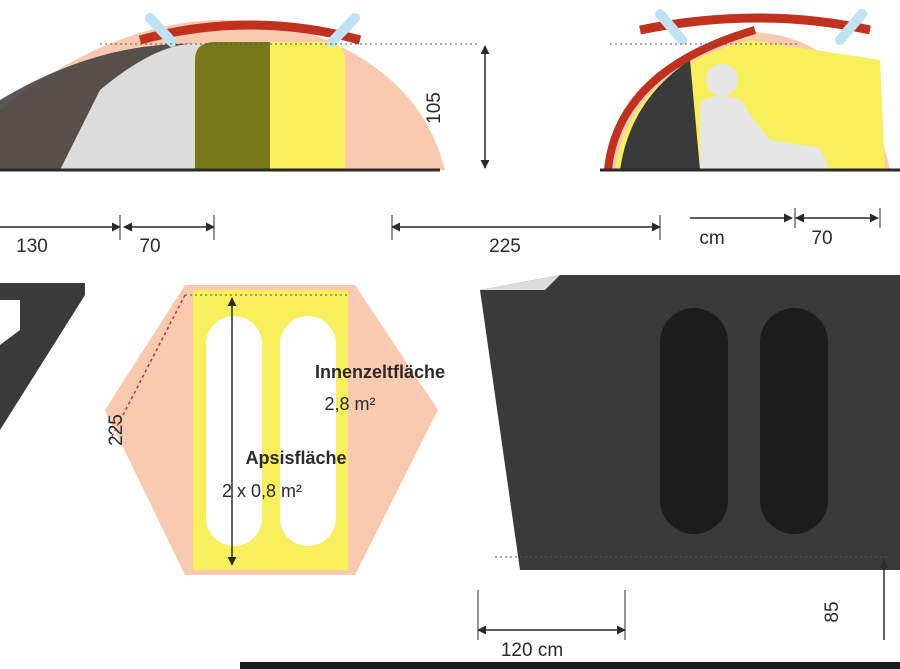 The height and width of the screenshot is (669, 900). What do you see at coordinates (794, 421) in the screenshot?
I see `sleeping-bag-right` at bounding box center [794, 421].